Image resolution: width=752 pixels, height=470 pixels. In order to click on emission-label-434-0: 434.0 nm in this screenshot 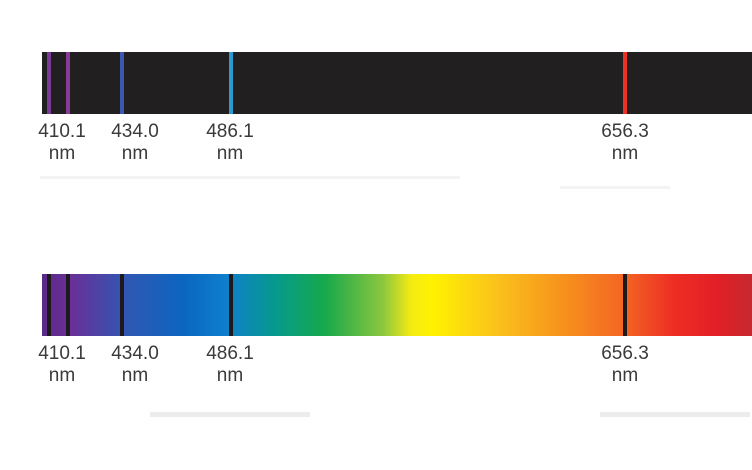, I will do `click(135, 143)`.